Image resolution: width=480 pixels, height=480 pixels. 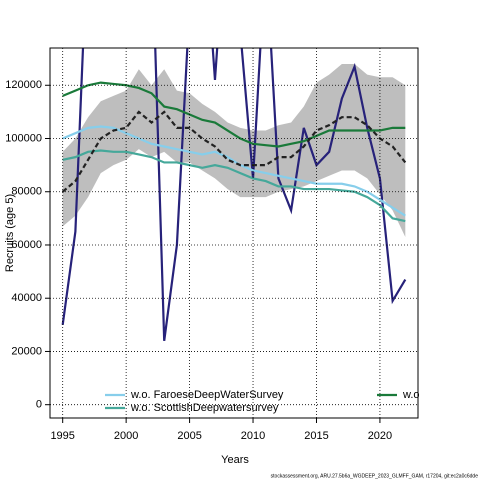 I want to click on x-tick-label: 2010, so click(x=253, y=436).